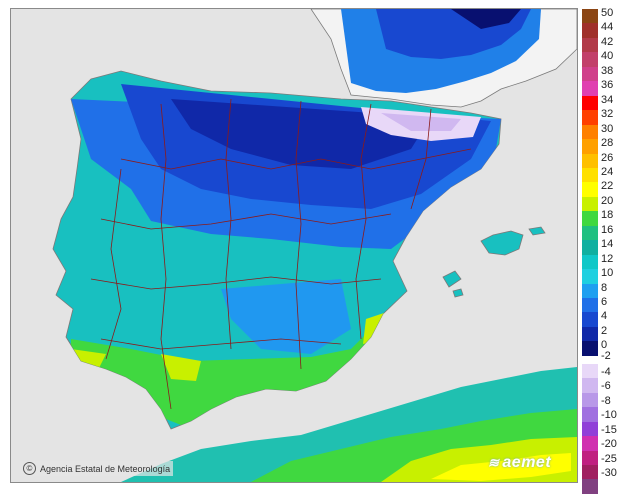 The width and height of the screenshot is (630, 500). Describe the element at coordinates (607, 244) in the screenshot. I see `legend-label: 14` at that location.